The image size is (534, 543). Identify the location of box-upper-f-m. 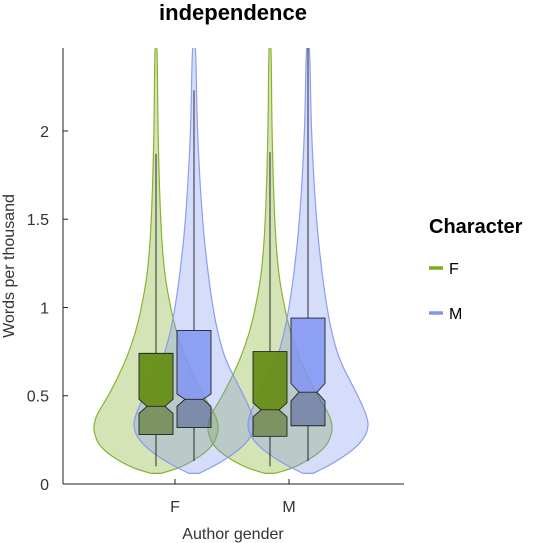
(270, 380).